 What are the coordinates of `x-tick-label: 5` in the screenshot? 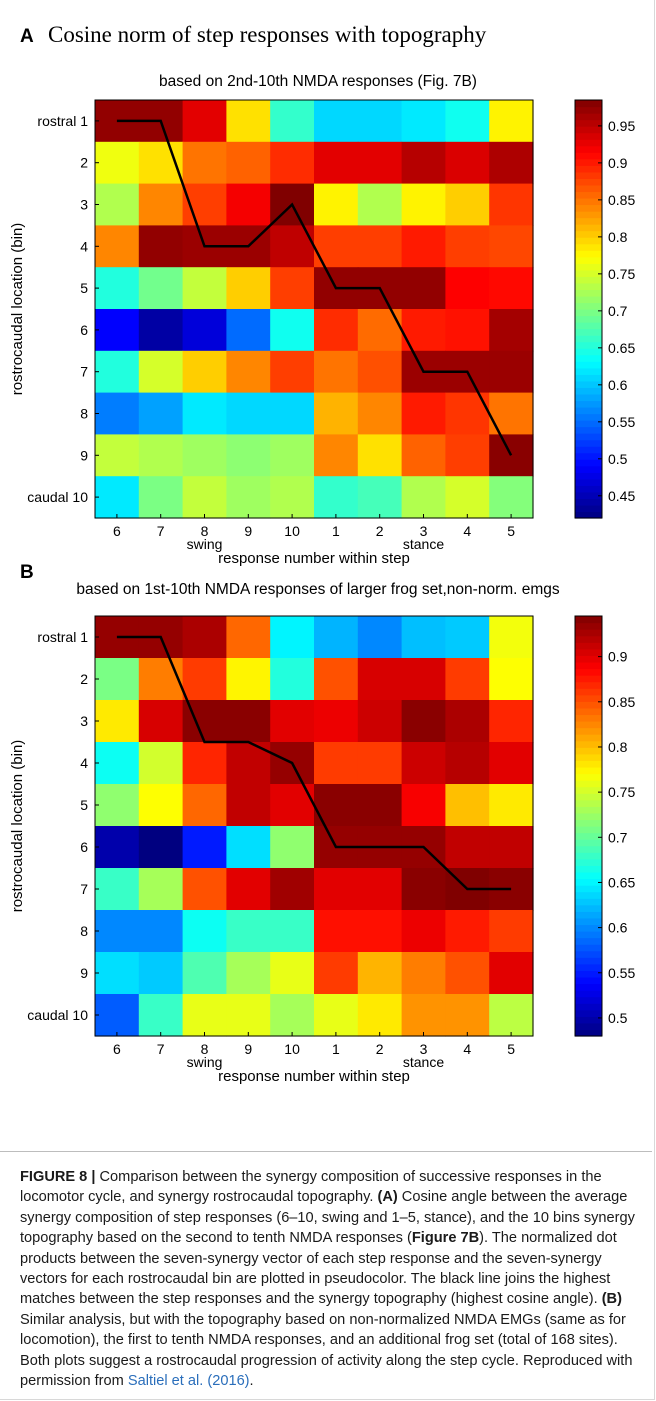 It's located at (511, 531).